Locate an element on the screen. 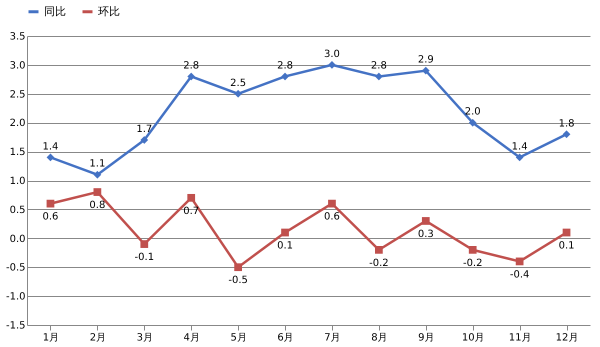 The image size is (600, 347). data-label: 1.8 is located at coordinates (566, 124).